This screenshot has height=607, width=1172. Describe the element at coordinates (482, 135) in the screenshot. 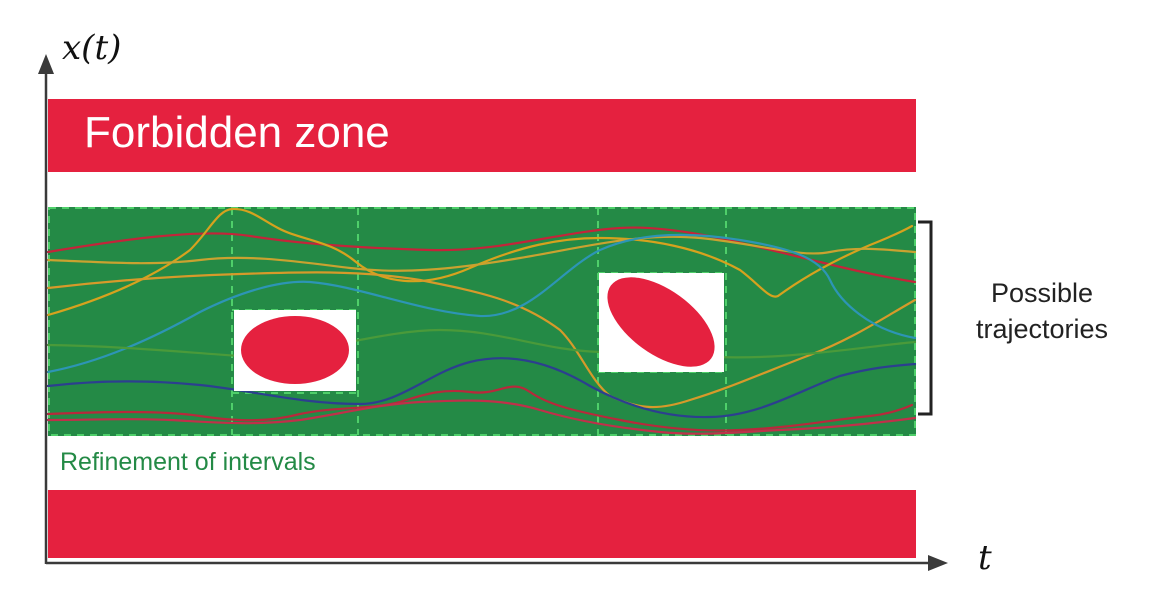

I see `forbidden-zone-top` at that location.